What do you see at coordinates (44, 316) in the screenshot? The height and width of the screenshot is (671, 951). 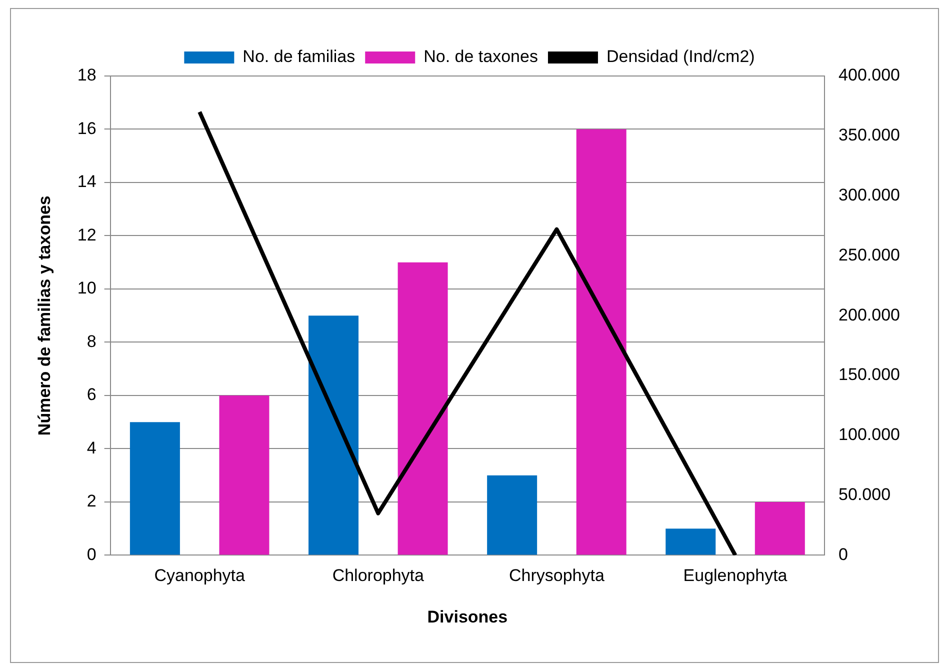 I see `y-axis-title: Número de familias y taxones` at bounding box center [44, 316].